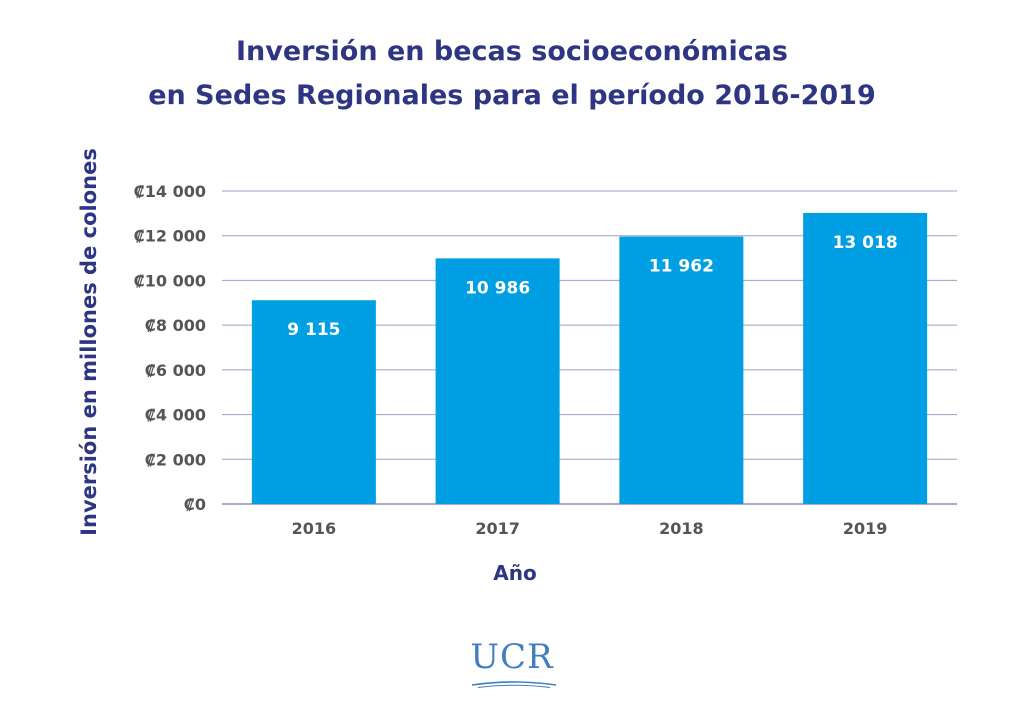 The height and width of the screenshot is (722, 1024). What do you see at coordinates (511, 51) in the screenshot?
I see `chart-title-line-1: Inversión en becas socioeconómicas` at bounding box center [511, 51].